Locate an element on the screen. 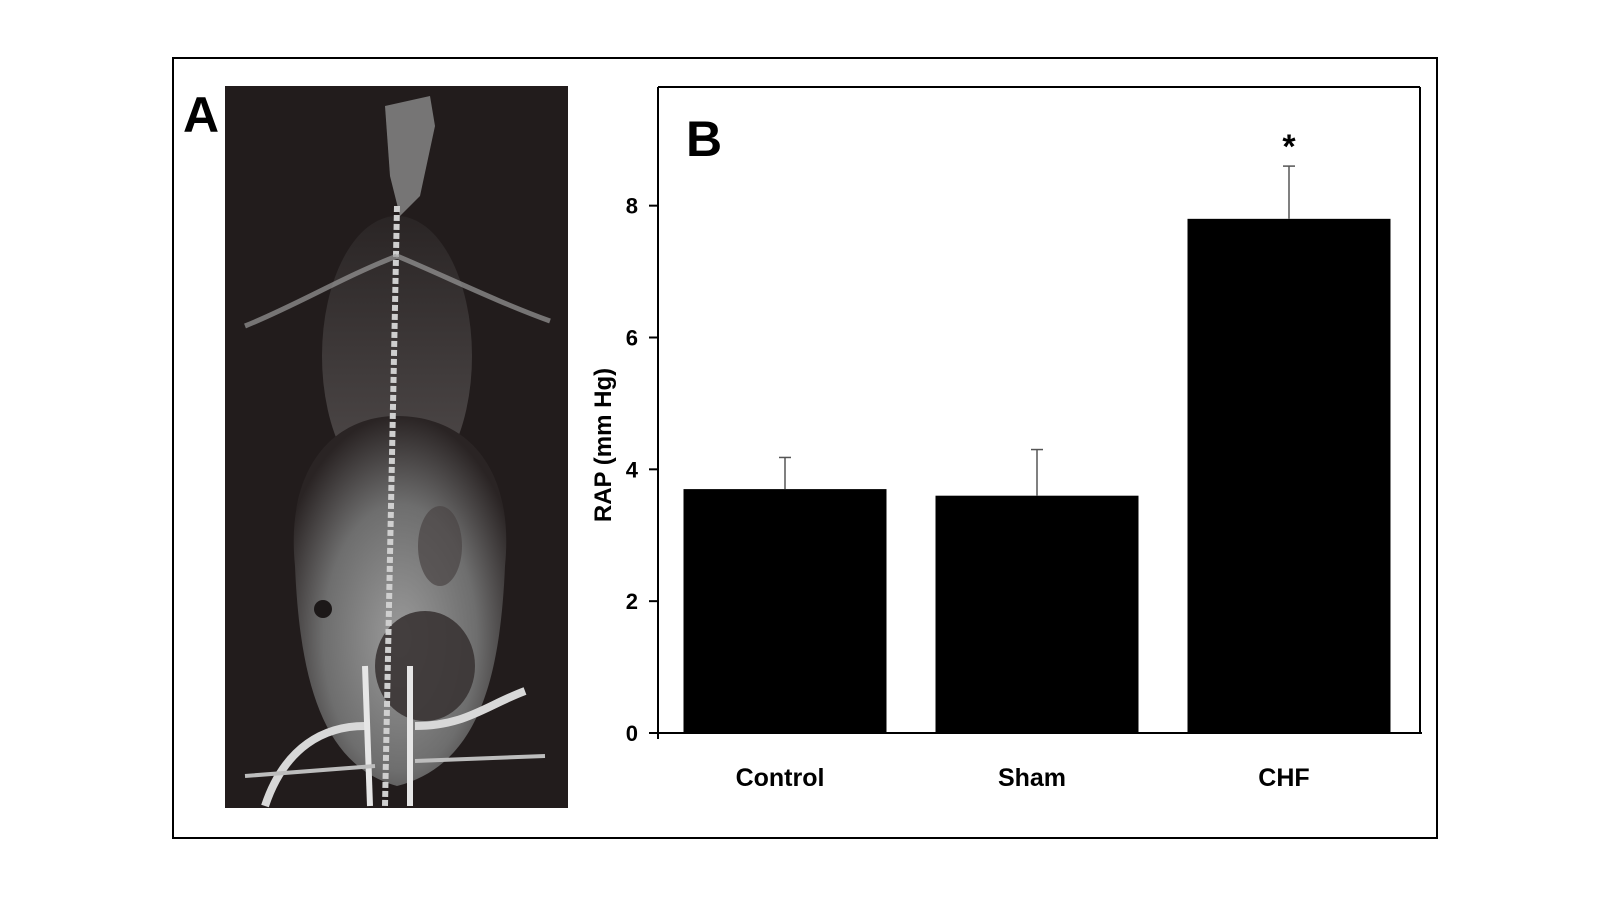  error-bars: * is located at coordinates (1037, 312).